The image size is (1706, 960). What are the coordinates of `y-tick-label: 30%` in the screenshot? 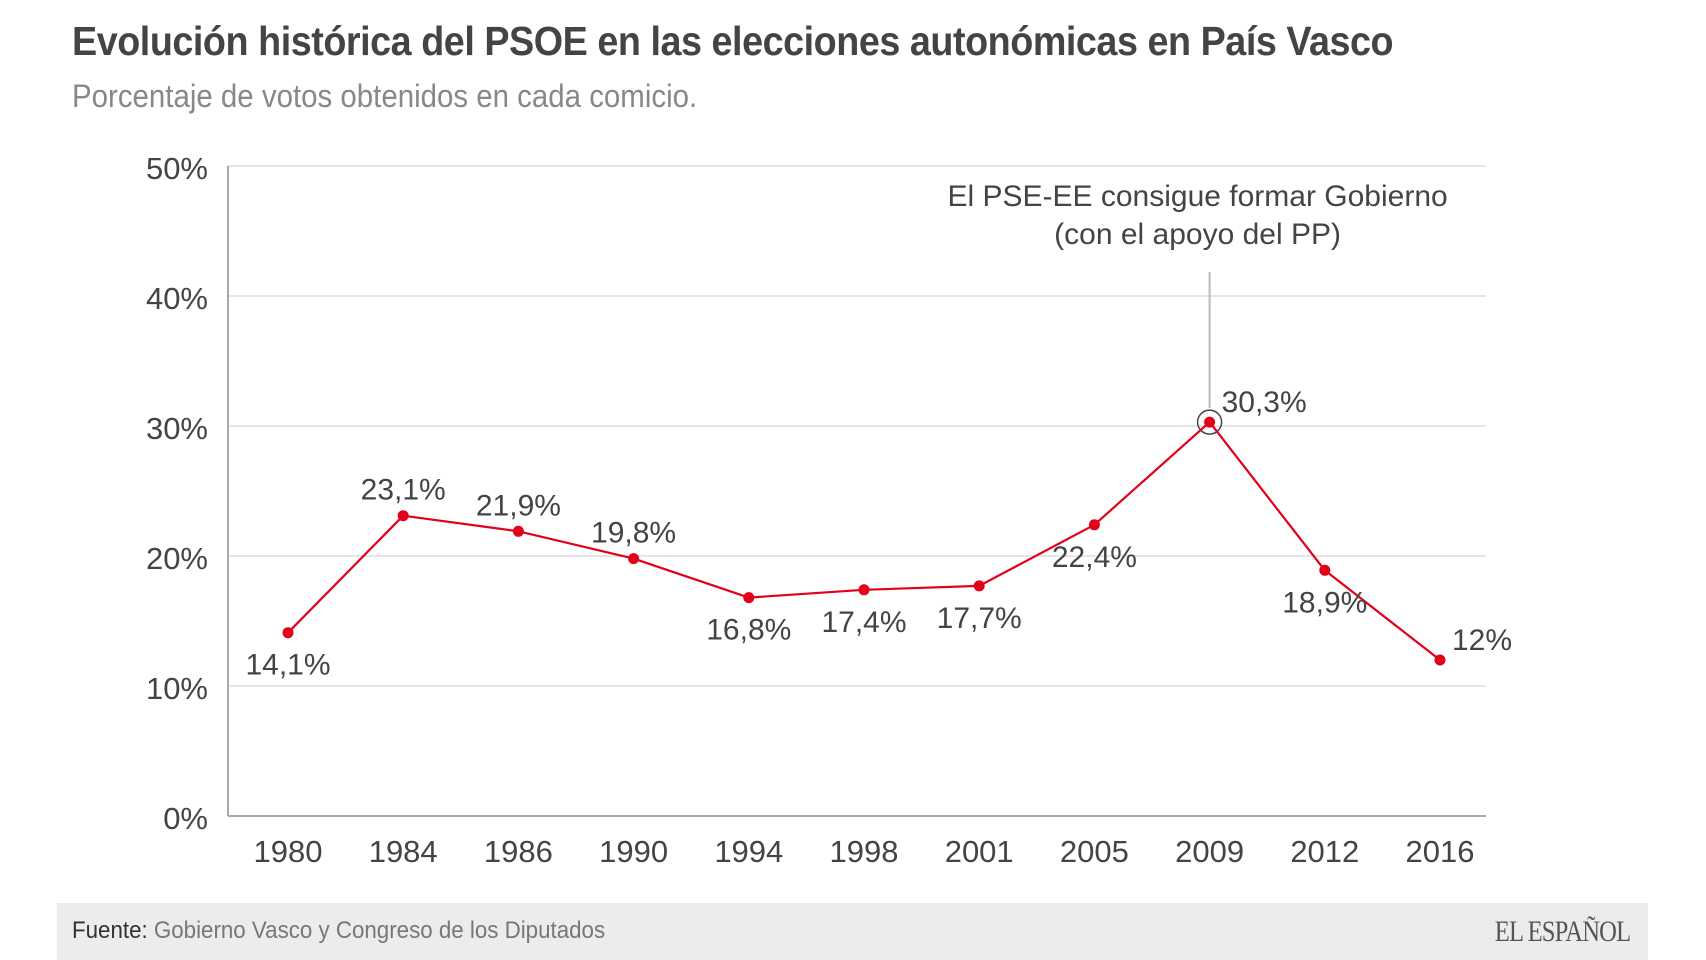 It's located at (177, 428).